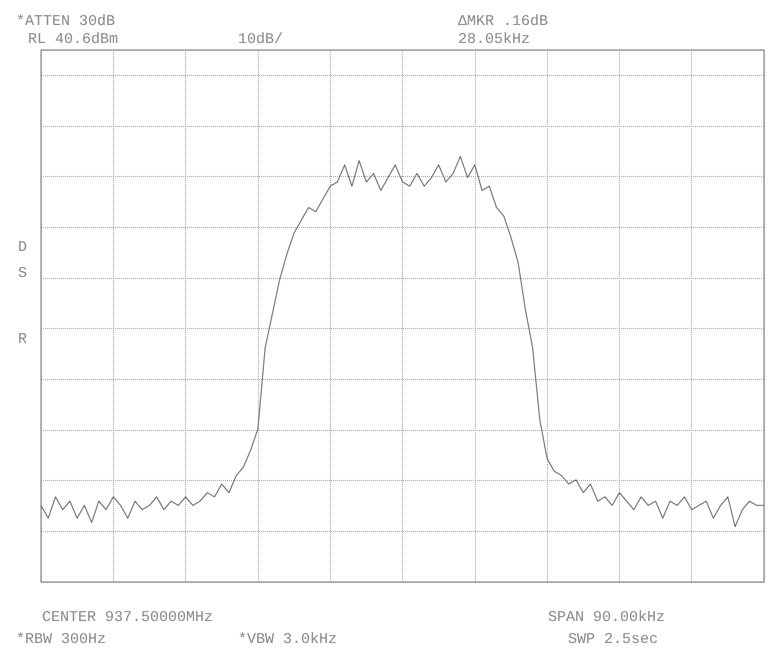 This screenshot has height=658, width=775. I want to click on text: SPAN 90.00kHz, so click(607, 617).